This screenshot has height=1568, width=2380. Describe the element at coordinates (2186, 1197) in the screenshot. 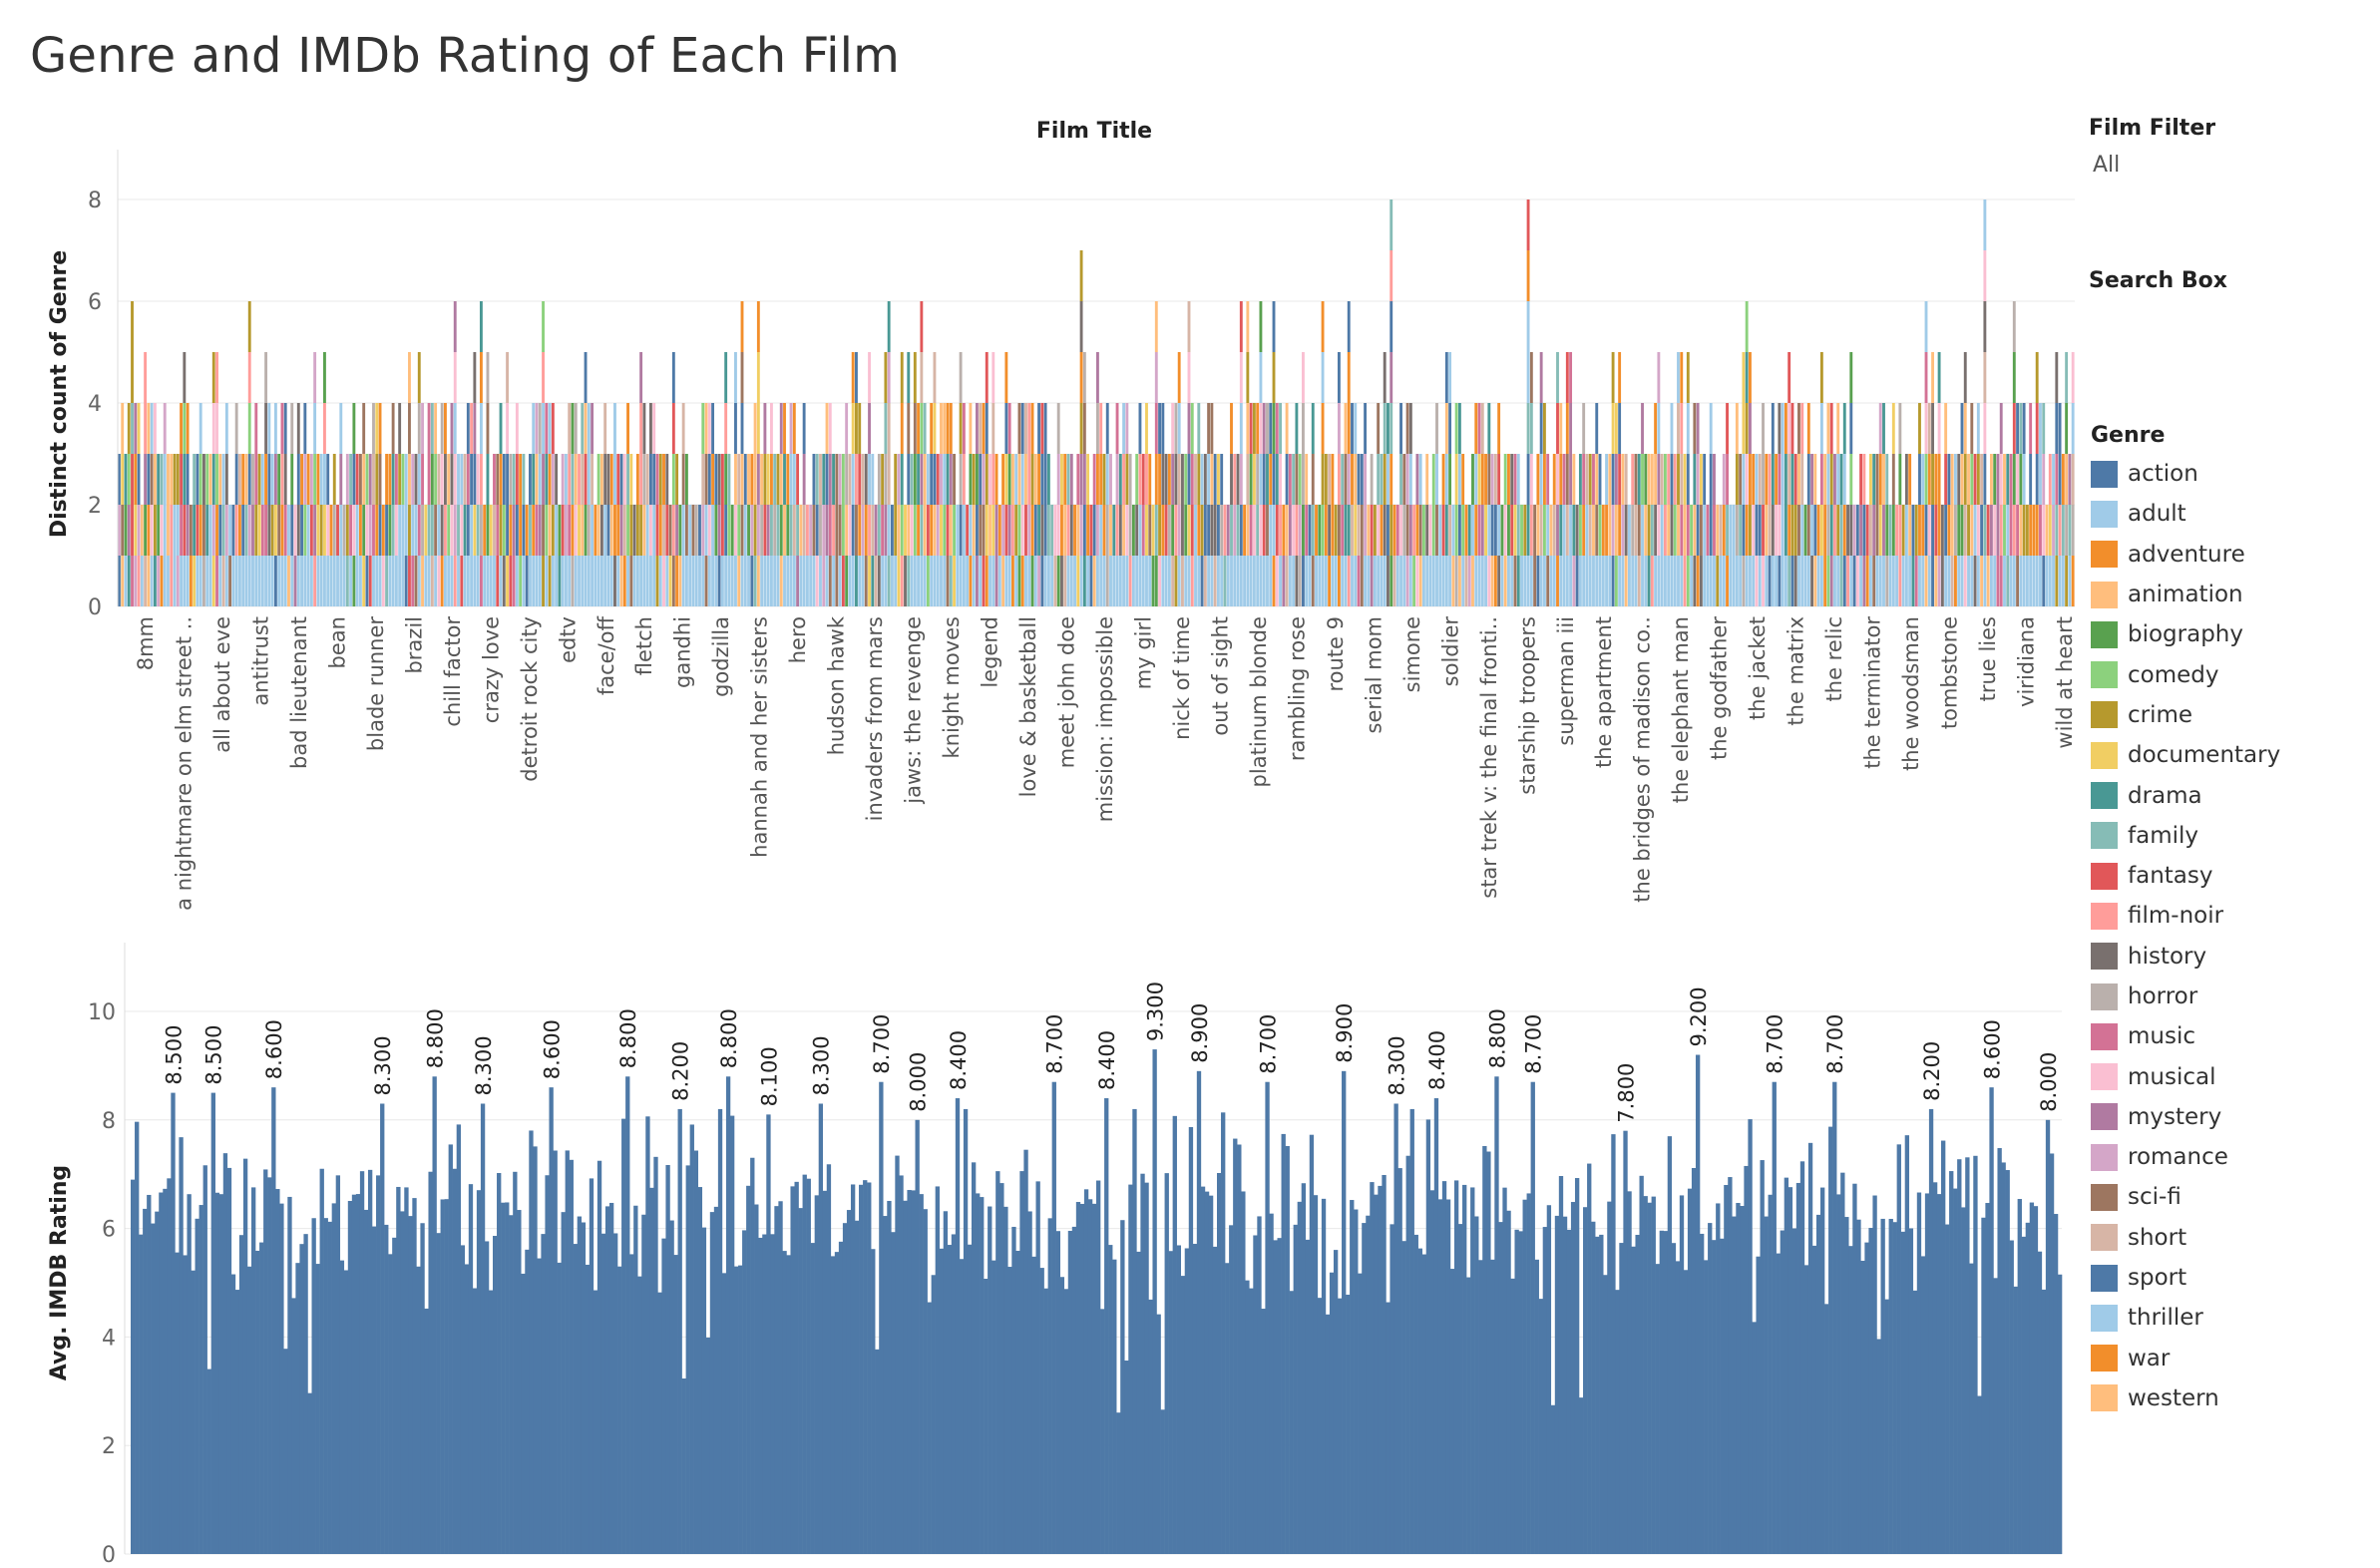

I see `legend-item-sci-fi: sci-fi` at that location.